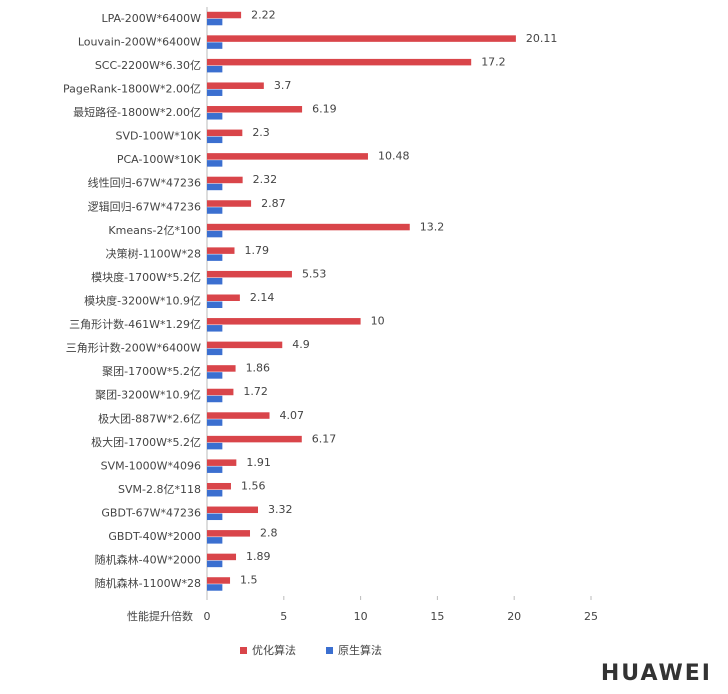 Image resolution: width=728 pixels, height=694 pixels. What do you see at coordinates (148, 583) in the screenshot?
I see `y-tick-label: 随机森林-1100W*28` at bounding box center [148, 583].